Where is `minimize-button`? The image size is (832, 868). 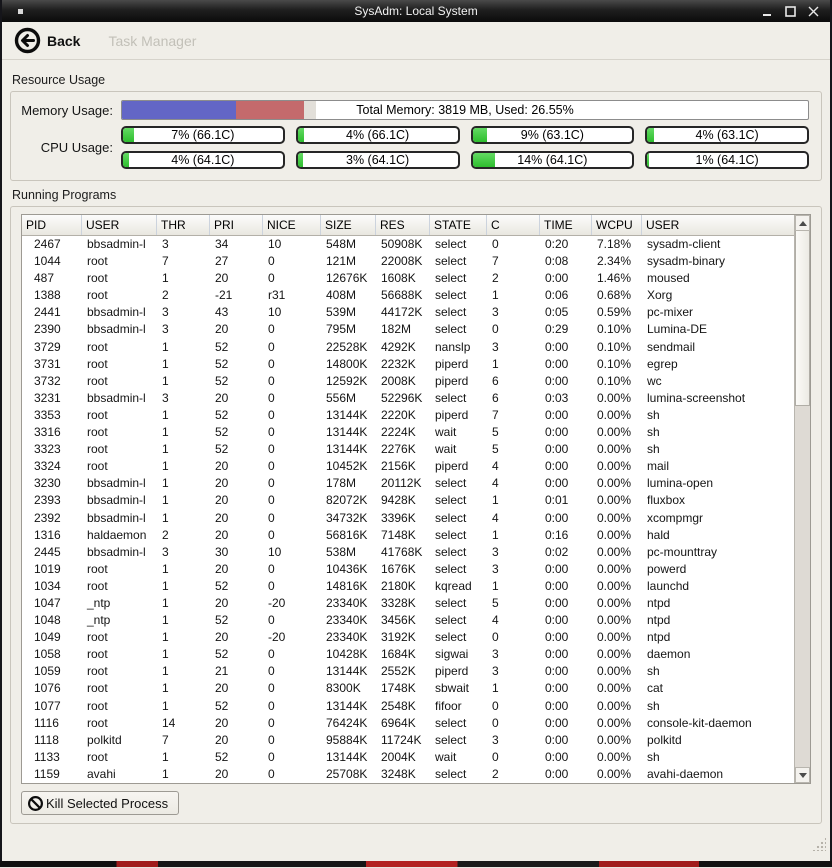 minimize-button is located at coordinates (767, 11).